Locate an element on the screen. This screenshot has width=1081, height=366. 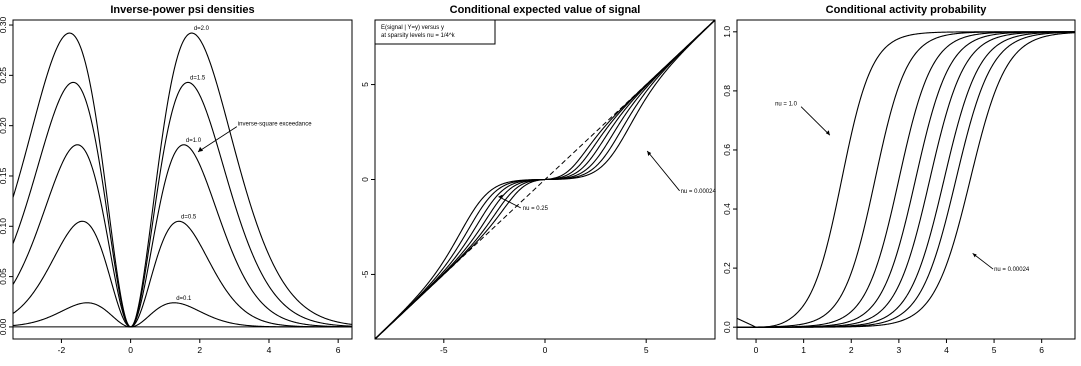
y-tick-label: 0.00 is located at coordinates (4, 326).